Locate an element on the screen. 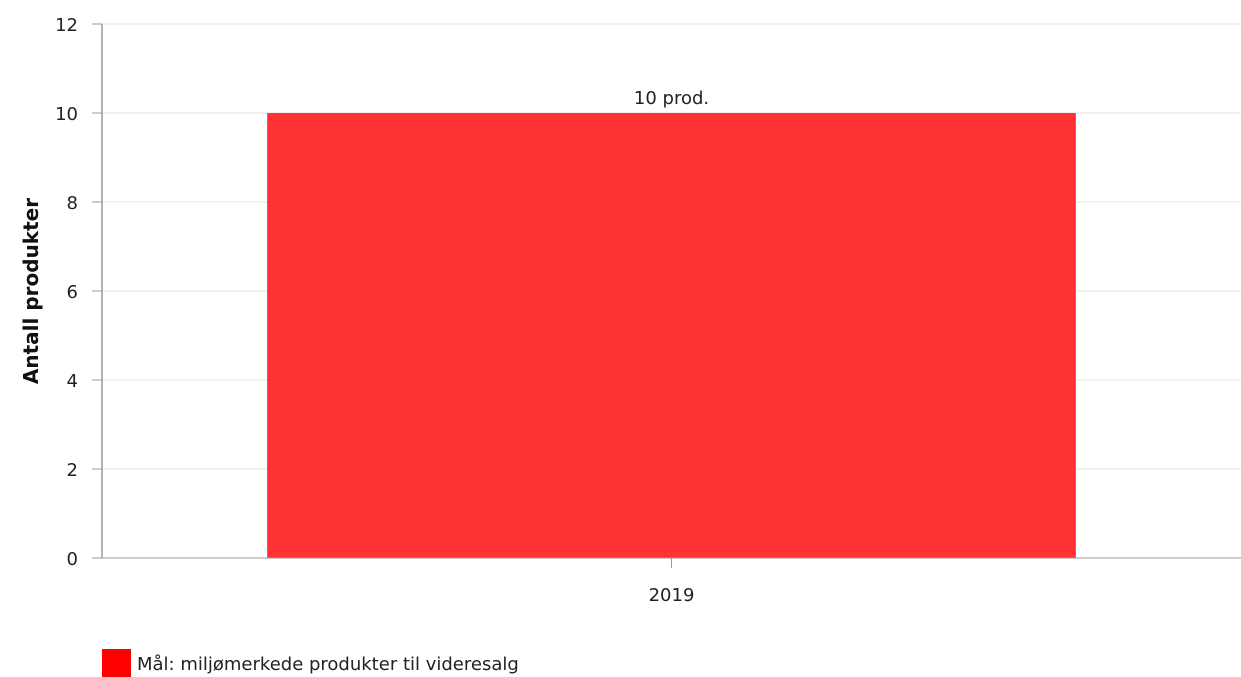  x-tick-label: 2019 is located at coordinates (672, 595).